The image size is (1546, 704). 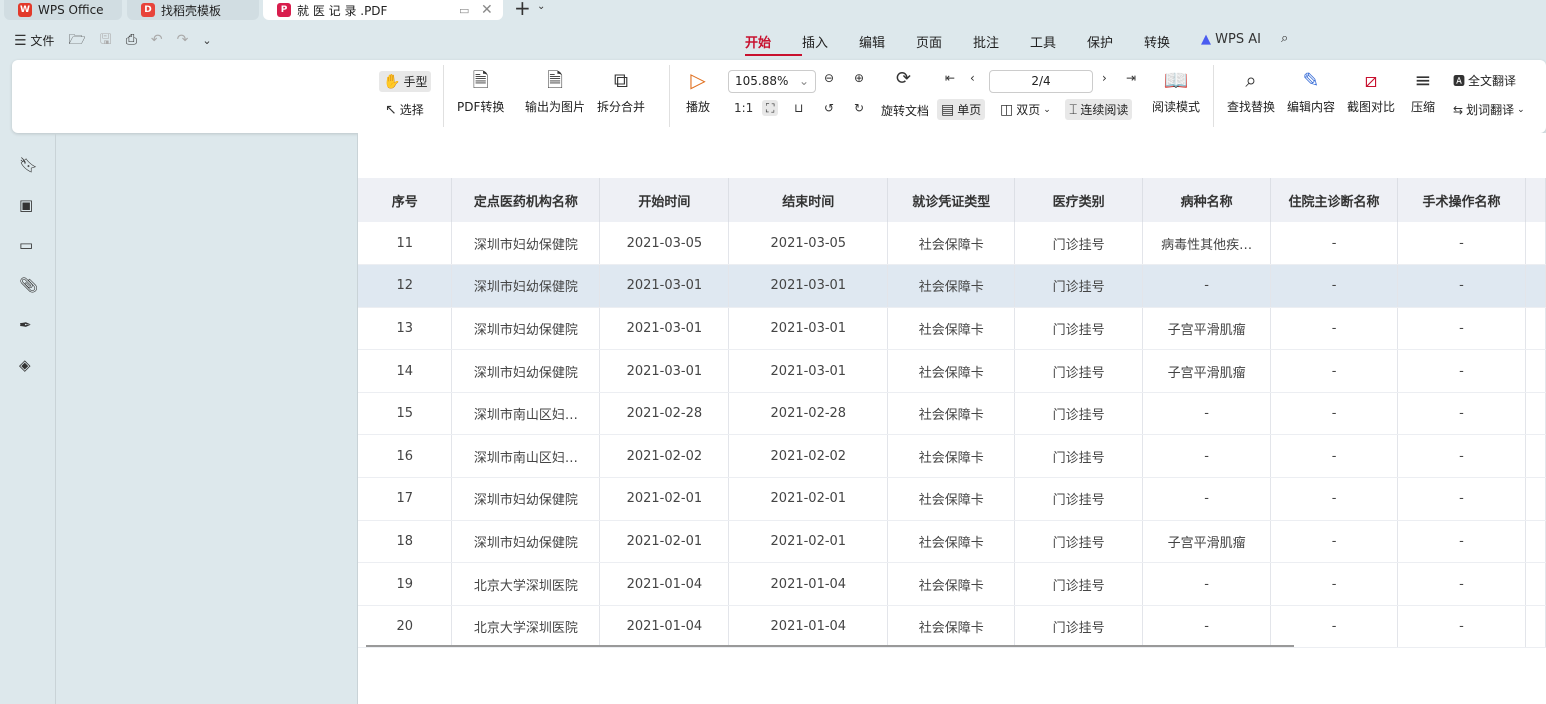 I want to click on fit-width-icon: ⊔, so click(x=799, y=108).